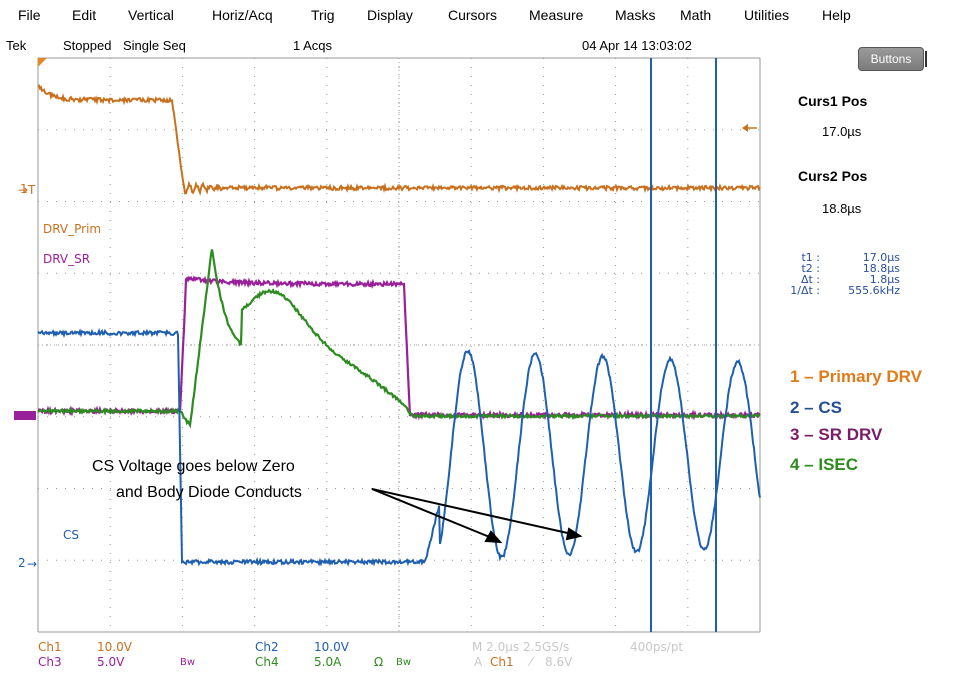 This screenshot has height=675, width=957. What do you see at coordinates (22, 563) in the screenshot?
I see `ch2-marker-label: 2` at bounding box center [22, 563].